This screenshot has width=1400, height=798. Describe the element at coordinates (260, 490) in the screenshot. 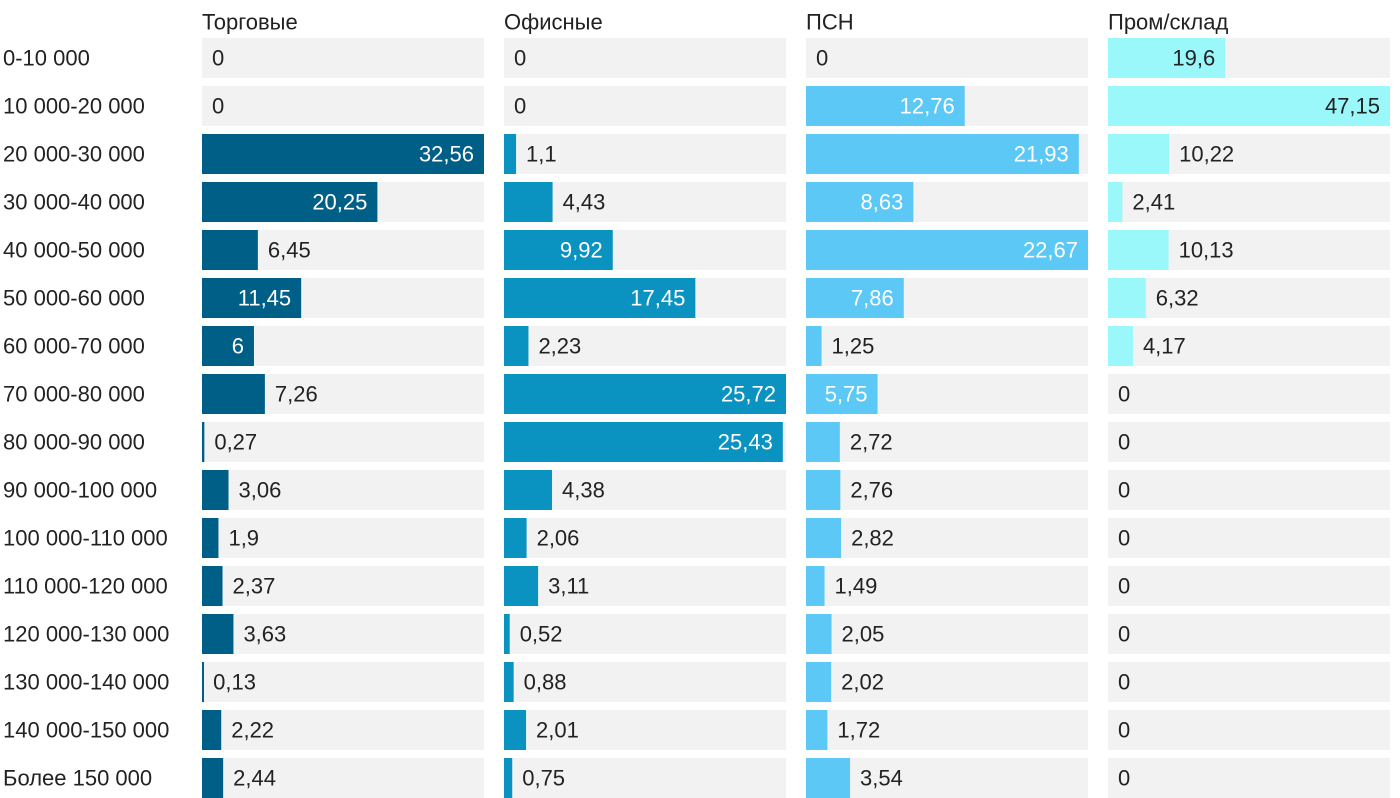

I see `value-label: 3,06` at that location.